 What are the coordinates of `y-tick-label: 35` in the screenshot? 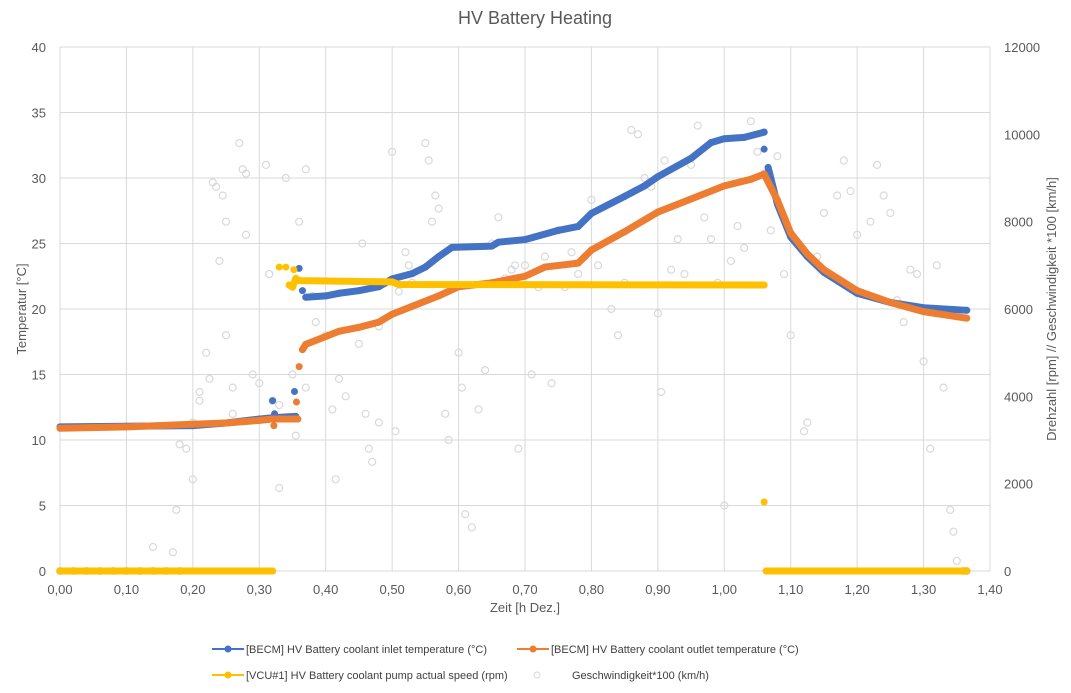 It's located at (39, 113).